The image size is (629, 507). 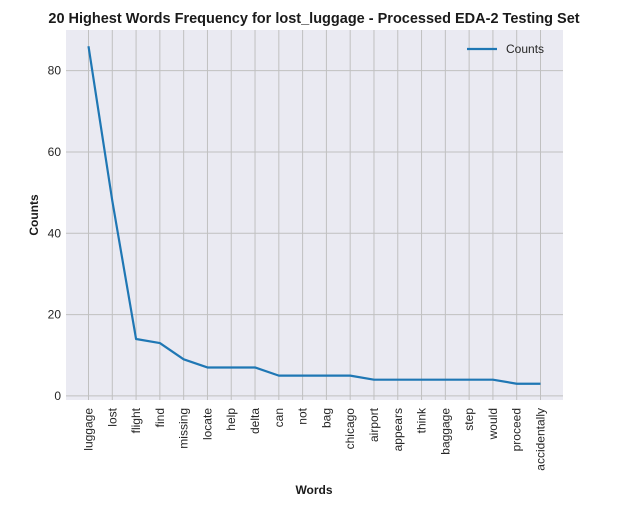 What do you see at coordinates (493, 424) in the screenshot?
I see `x-tick-label-17: would` at bounding box center [493, 424].